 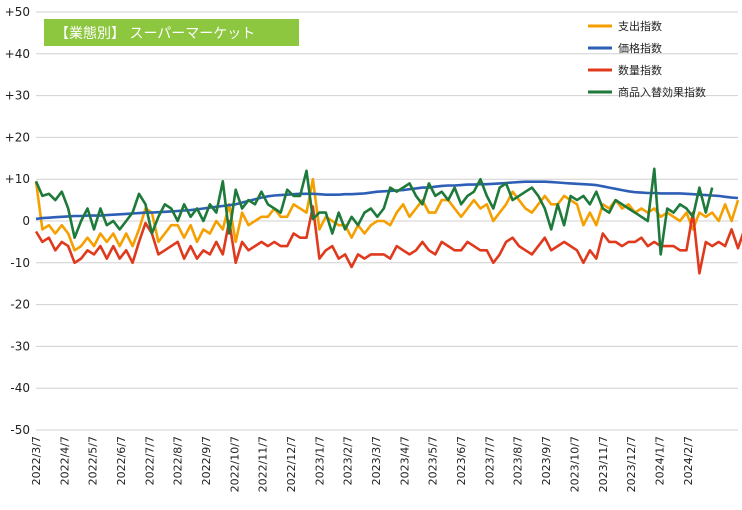 I want to click on y-tick-label: 0, so click(x=26, y=221).